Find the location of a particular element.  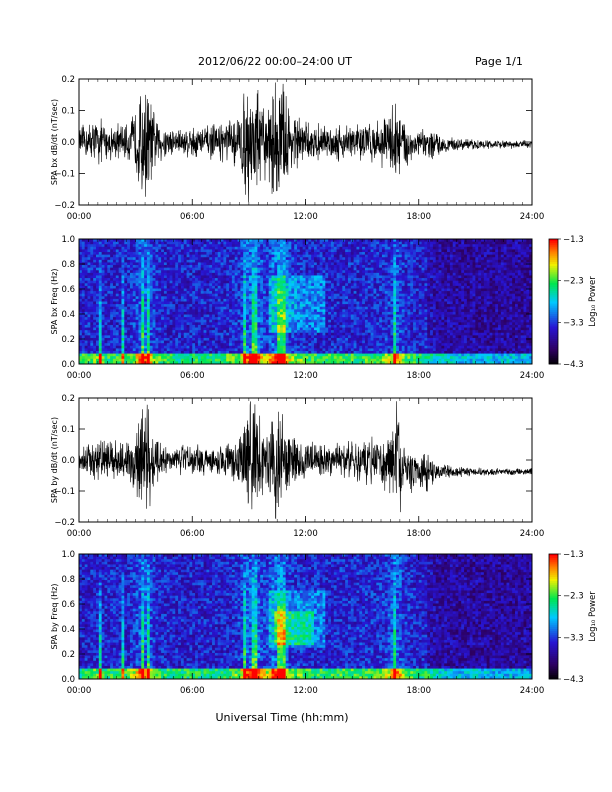

x-tick-label: 24:00 is located at coordinates (532, 217).